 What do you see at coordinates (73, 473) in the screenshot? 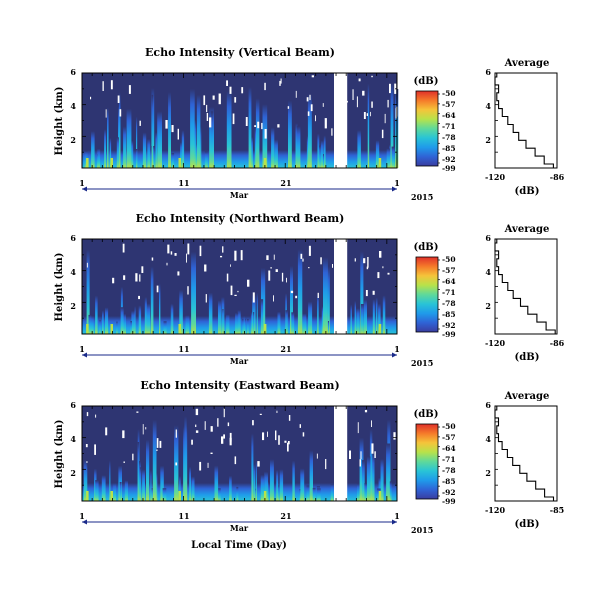
I see `y-tick-label: 2` at bounding box center [73, 473].